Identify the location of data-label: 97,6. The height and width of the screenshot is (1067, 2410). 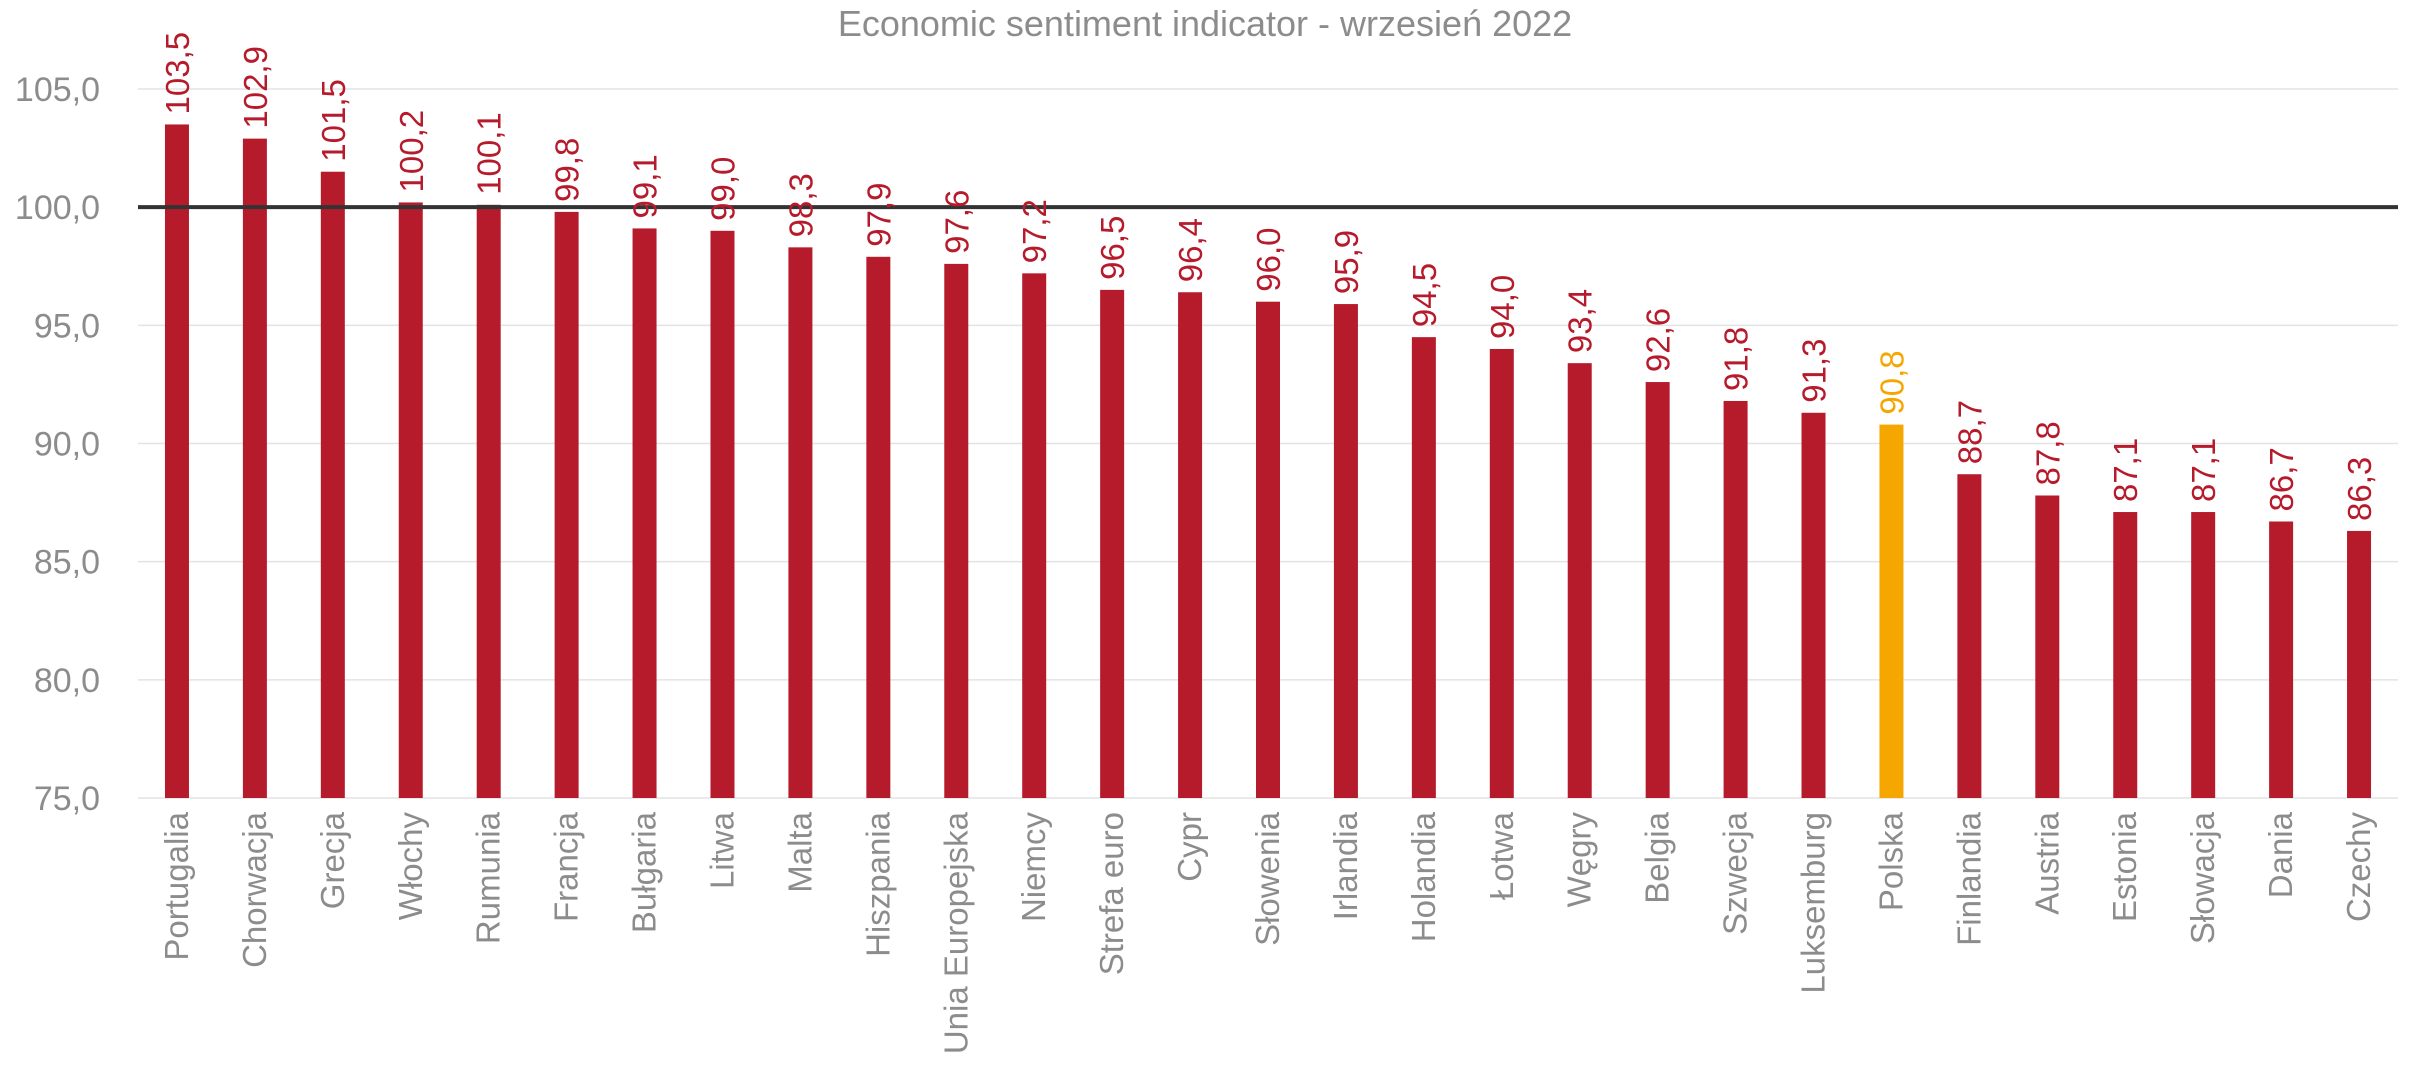
(956, 222).